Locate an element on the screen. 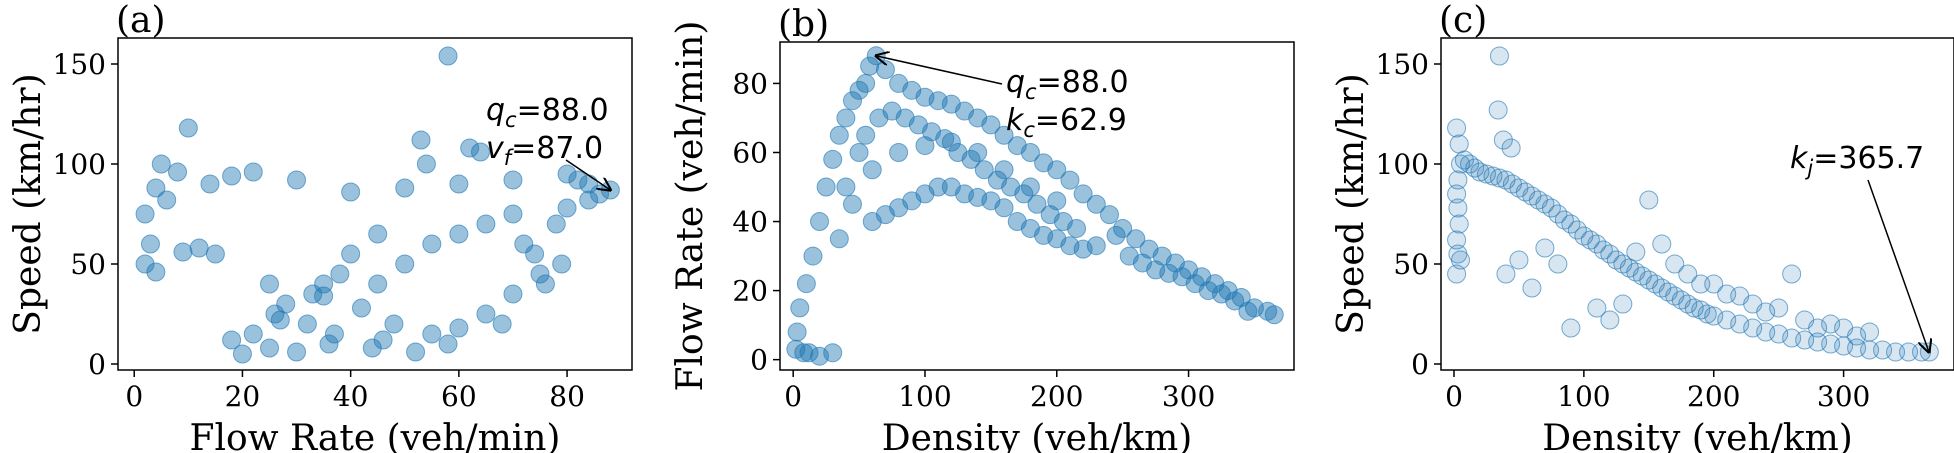  annotation-arrow is located at coordinates (1898, 265).